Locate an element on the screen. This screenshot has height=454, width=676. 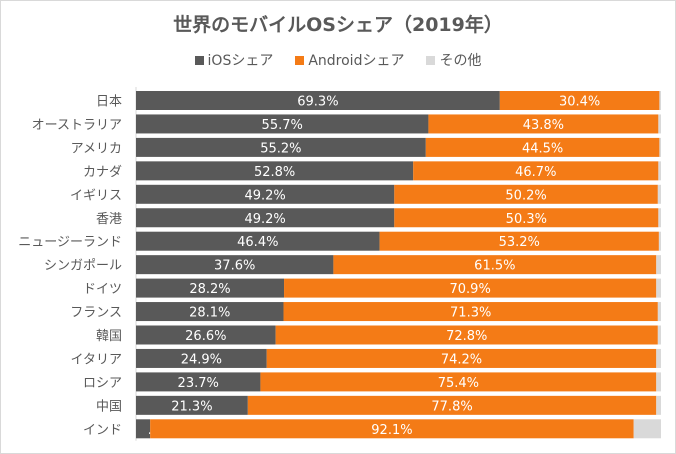
data-label: 28.1% is located at coordinates (209, 313).